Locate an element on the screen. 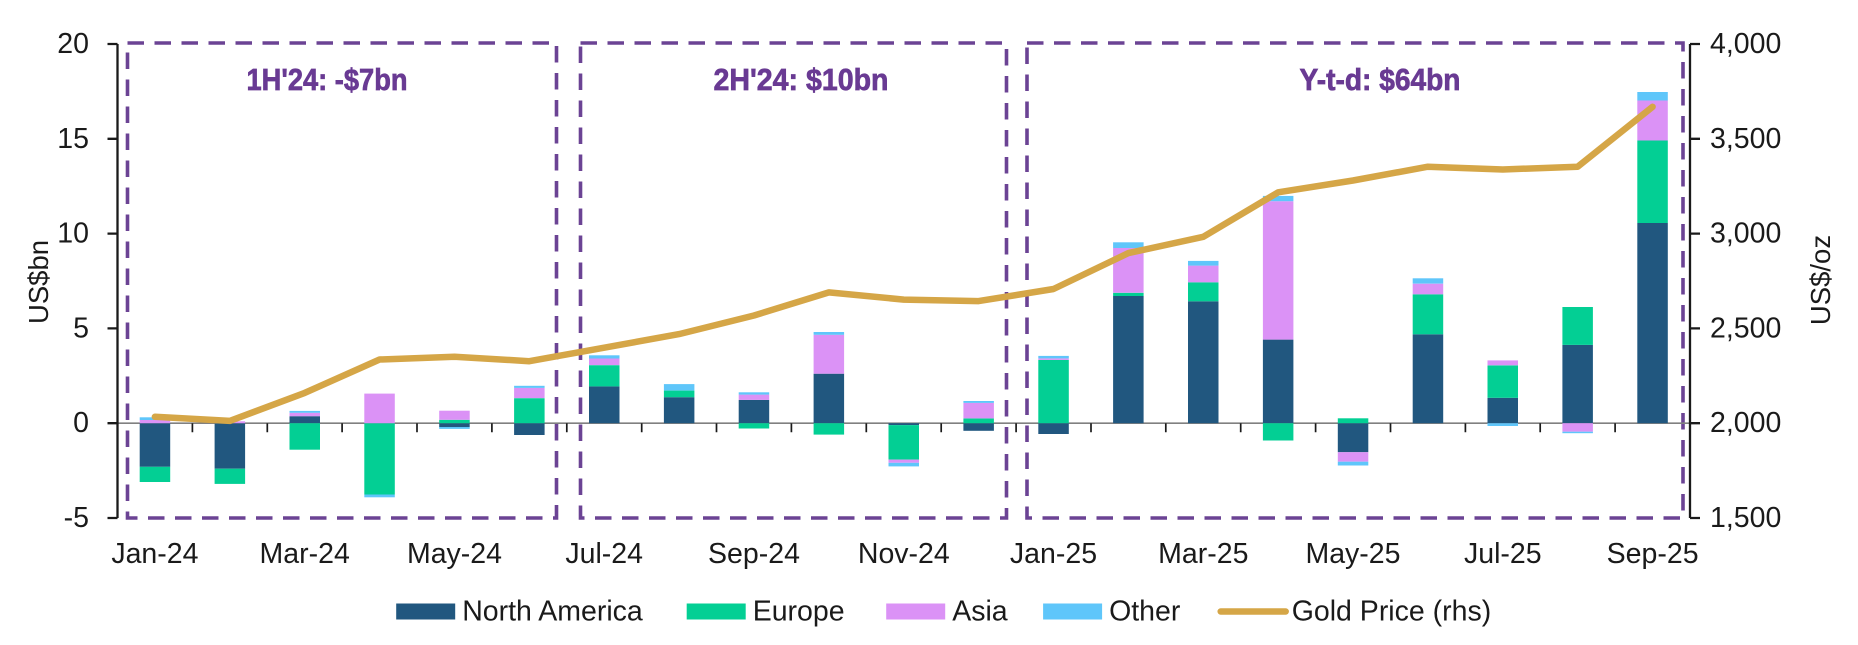  svg-text: Jul-25 is located at coordinates (1503, 554).